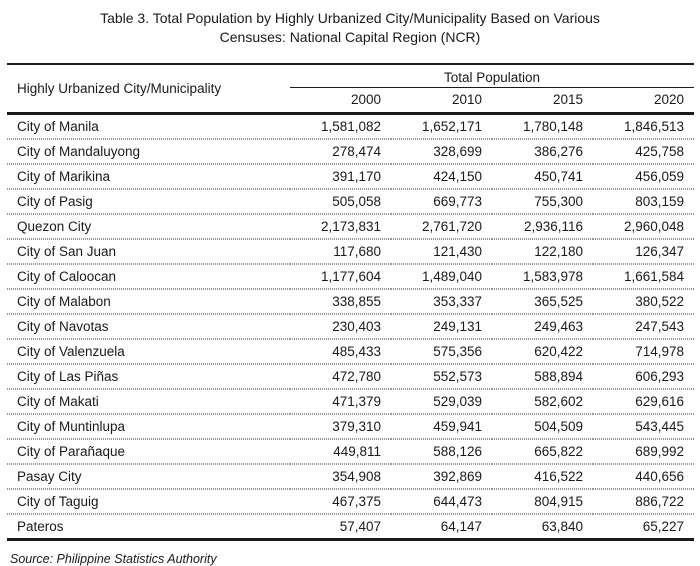  I want to click on city-name-cell: City of San Juan, so click(148, 251).